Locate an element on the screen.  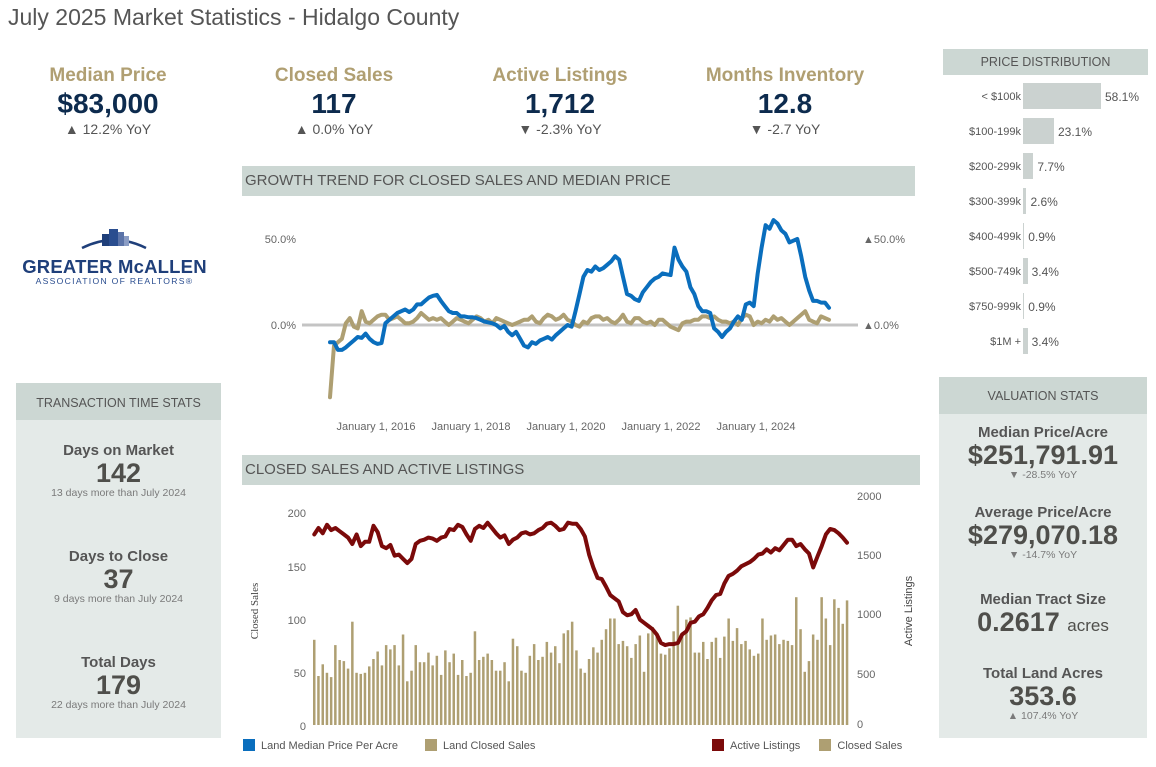
price-distribution-value: 7.7% is located at coordinates (1051, 167).